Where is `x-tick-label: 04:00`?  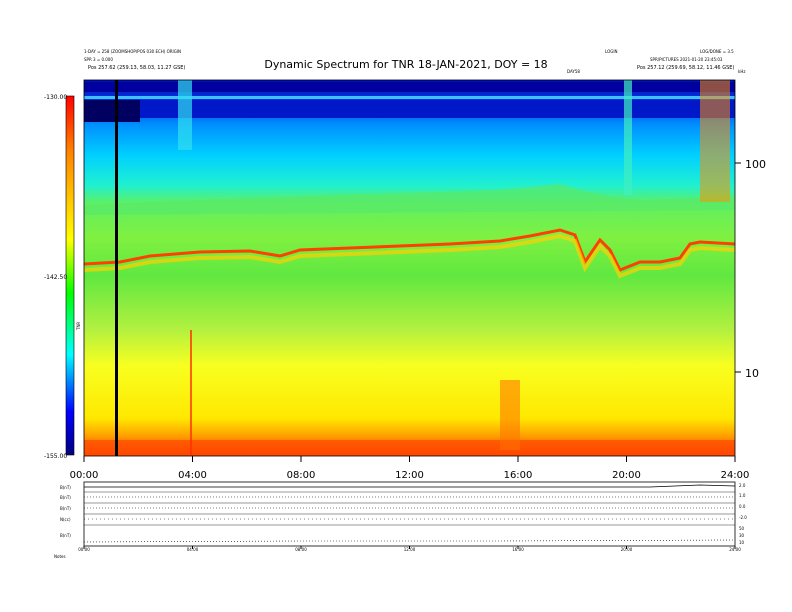
x-tick-label: 04:00 is located at coordinates (192, 475).